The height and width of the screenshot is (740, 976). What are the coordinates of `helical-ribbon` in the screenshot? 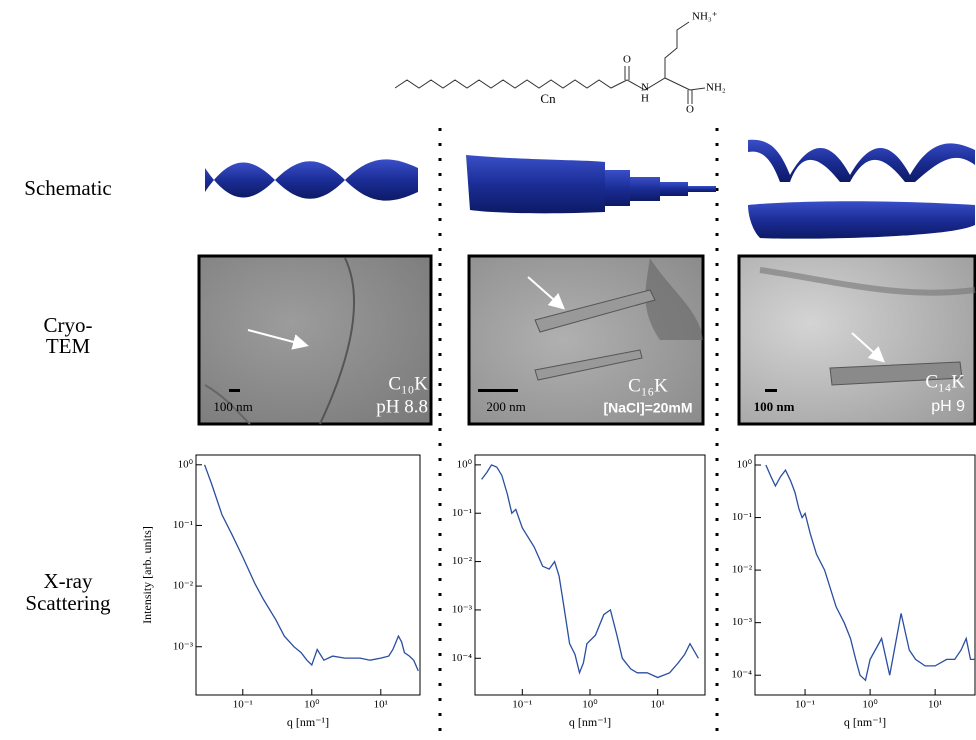 It's located at (861, 189).